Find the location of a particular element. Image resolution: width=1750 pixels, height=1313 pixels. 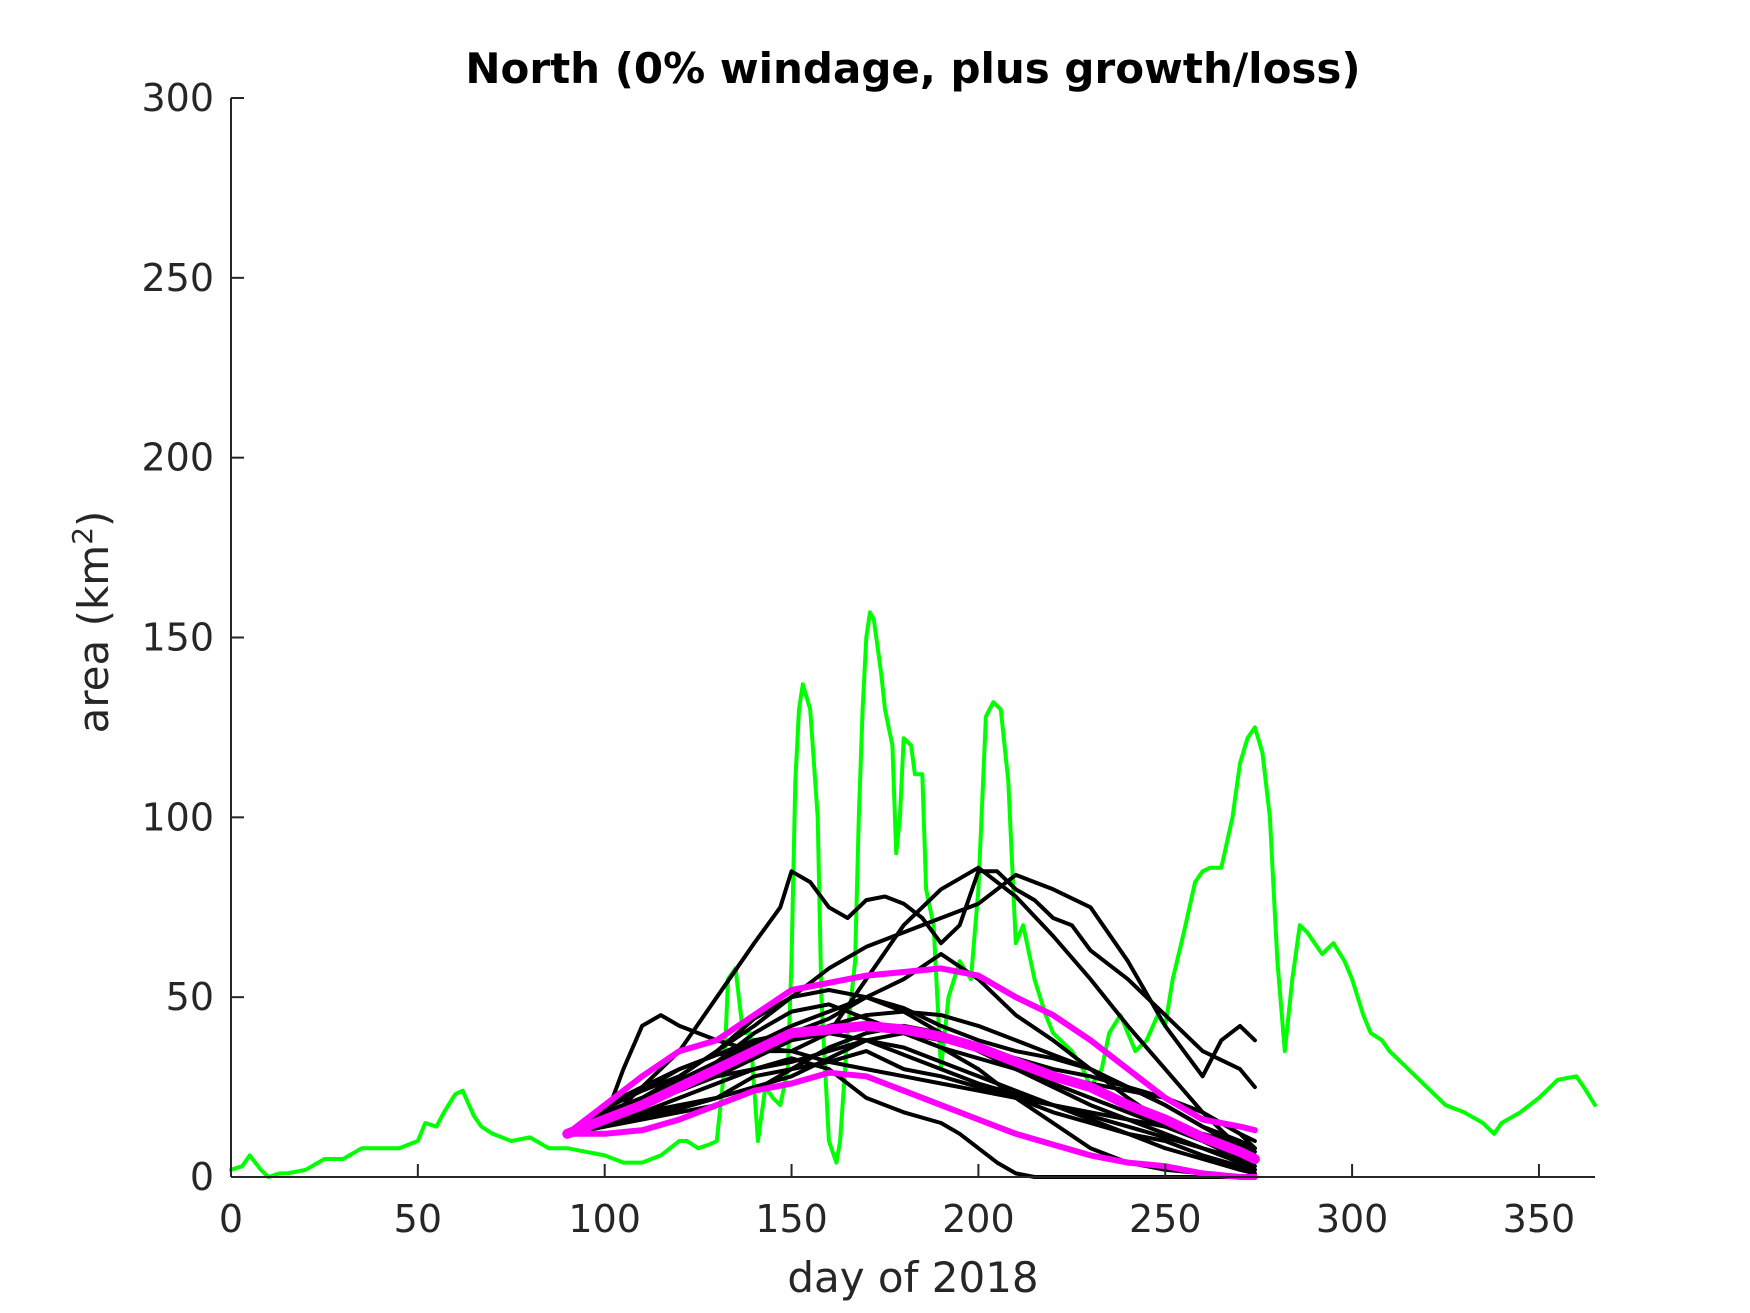

y-tick-label: 100 is located at coordinates (177, 817).